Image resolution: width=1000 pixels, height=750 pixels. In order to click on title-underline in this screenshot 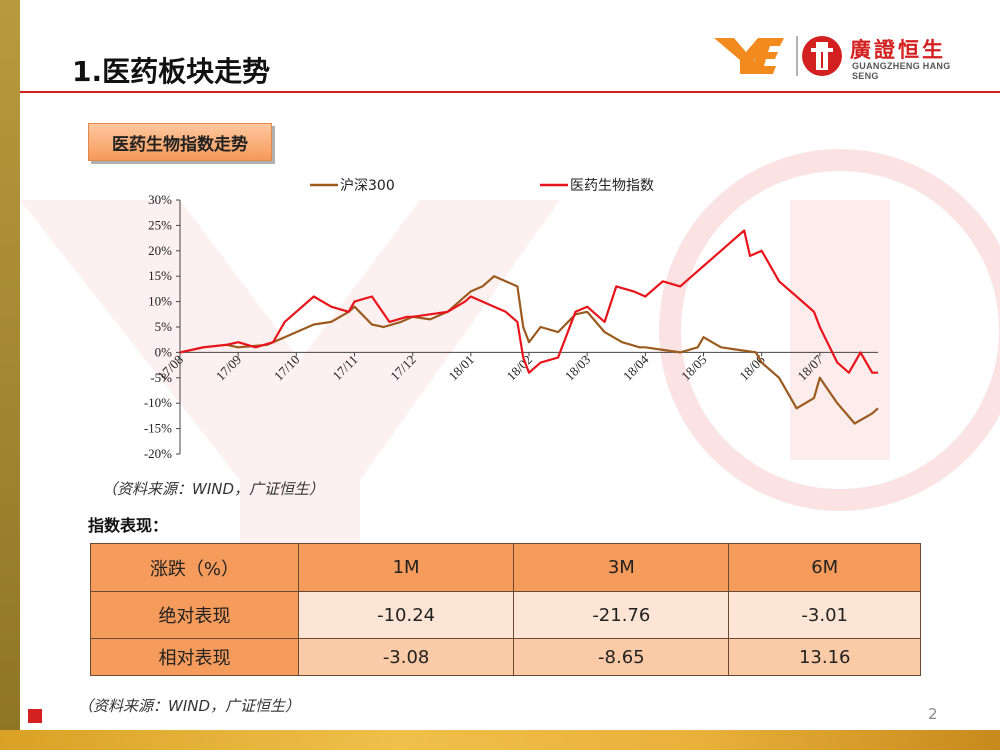, I will do `click(510, 92)`.